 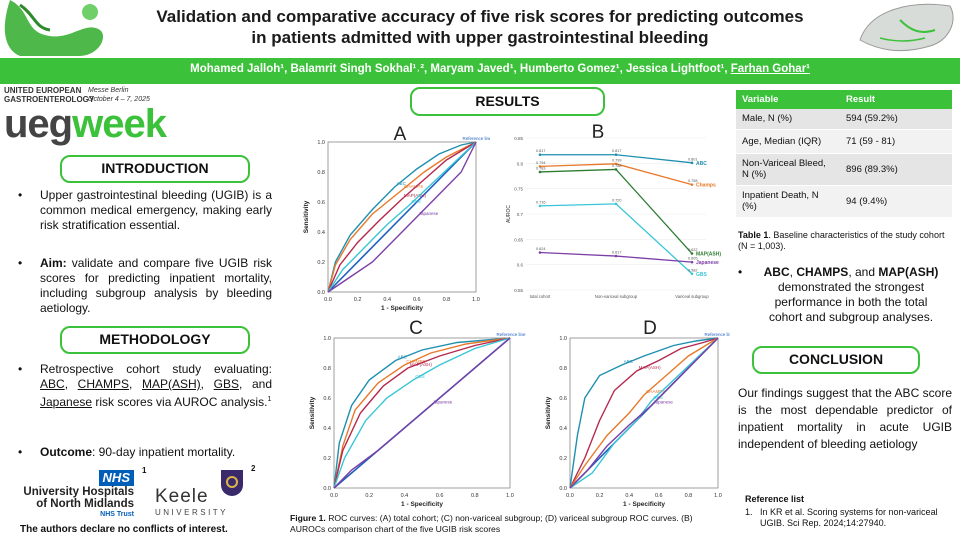 What do you see at coordinates (541, 249) in the screenshot?
I see `data-label: 0.624` at bounding box center [541, 249].